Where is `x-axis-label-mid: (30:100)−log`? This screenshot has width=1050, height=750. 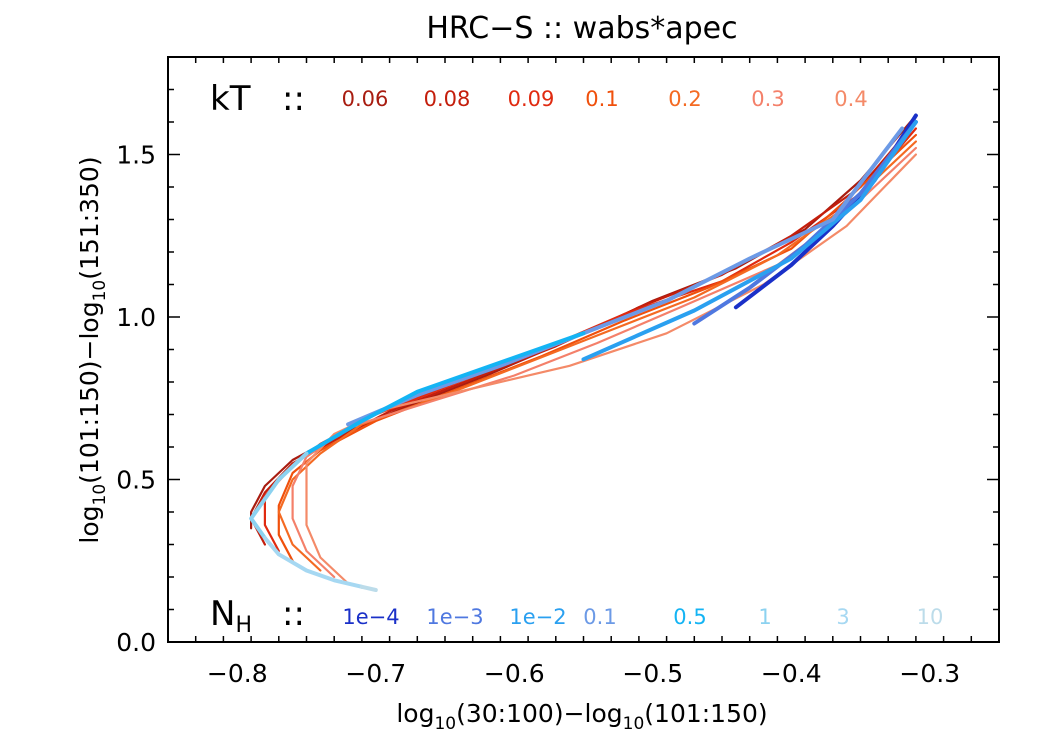 x-axis-label-mid: (30:100)−log is located at coordinates (539, 713).